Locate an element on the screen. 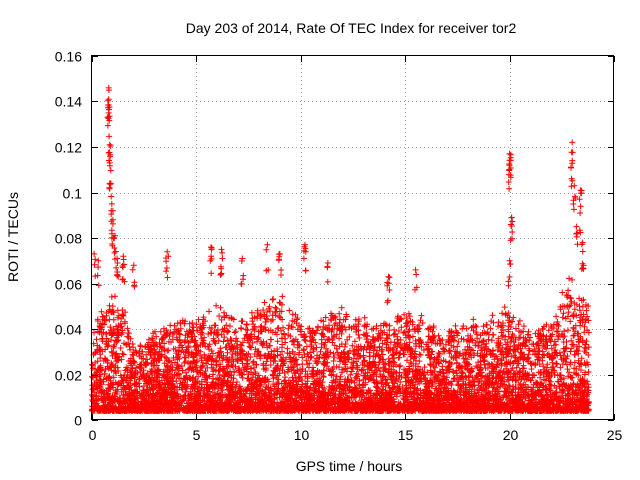 The height and width of the screenshot is (480, 640). y-axis-label: ROTI / TECUs is located at coordinates (13, 237).